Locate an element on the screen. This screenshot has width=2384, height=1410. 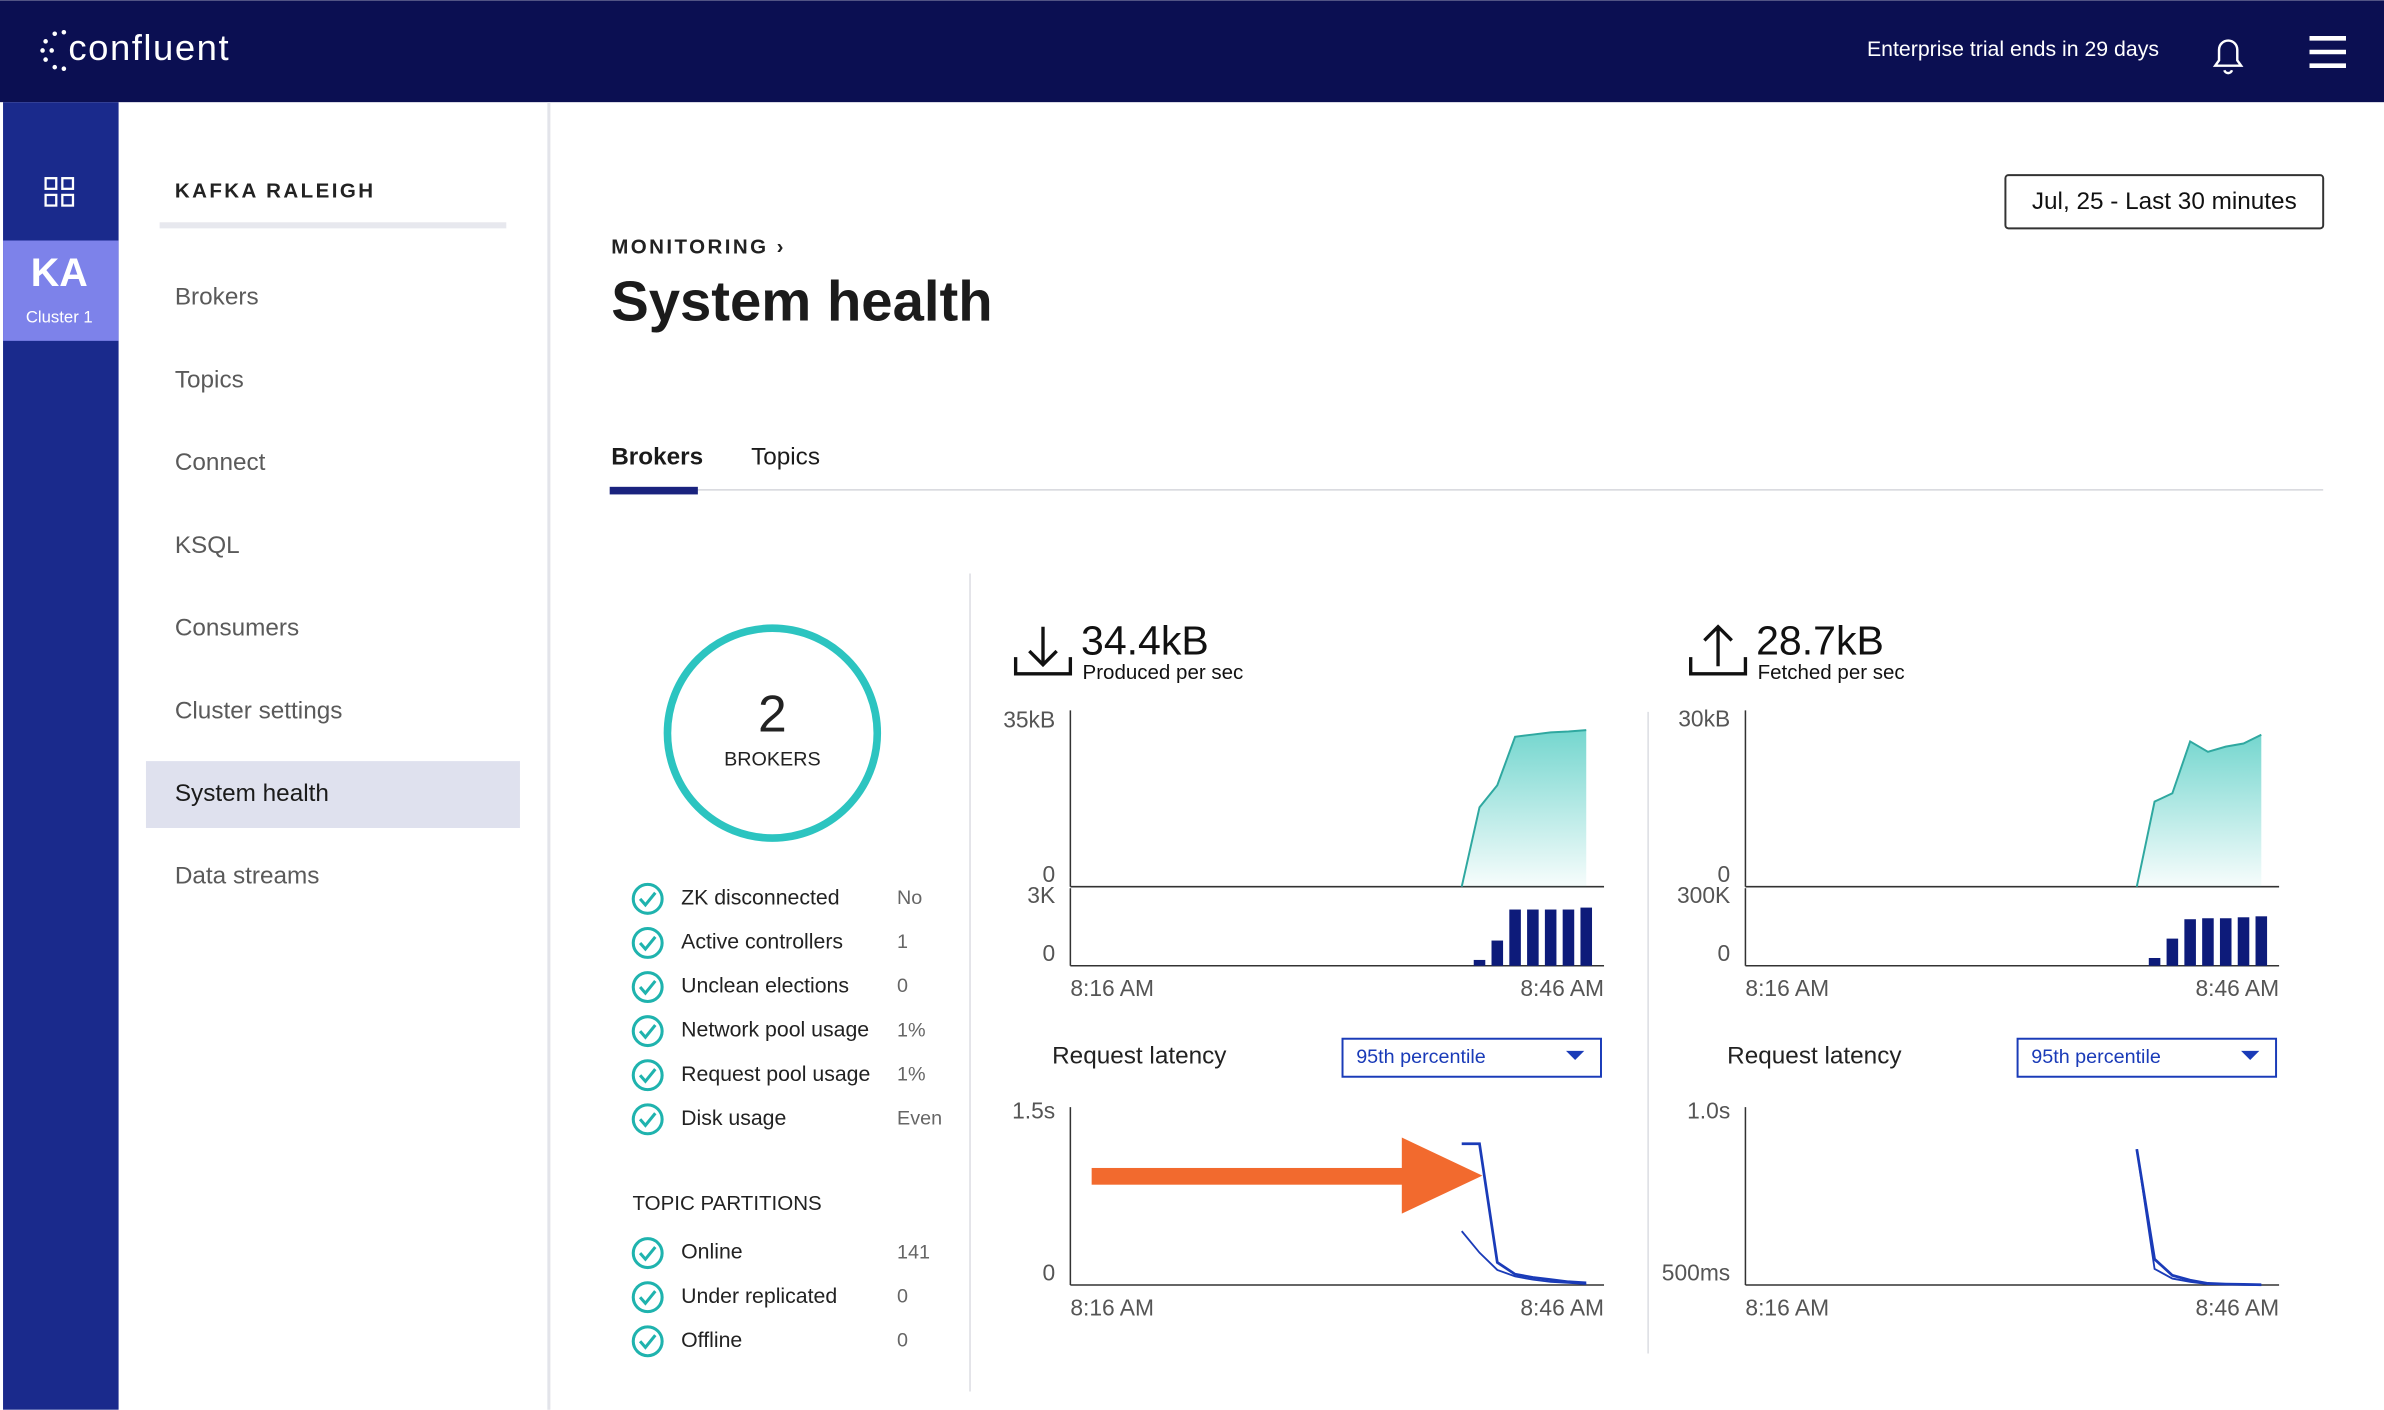
sidebar-item: Consumers is located at coordinates (237, 628).